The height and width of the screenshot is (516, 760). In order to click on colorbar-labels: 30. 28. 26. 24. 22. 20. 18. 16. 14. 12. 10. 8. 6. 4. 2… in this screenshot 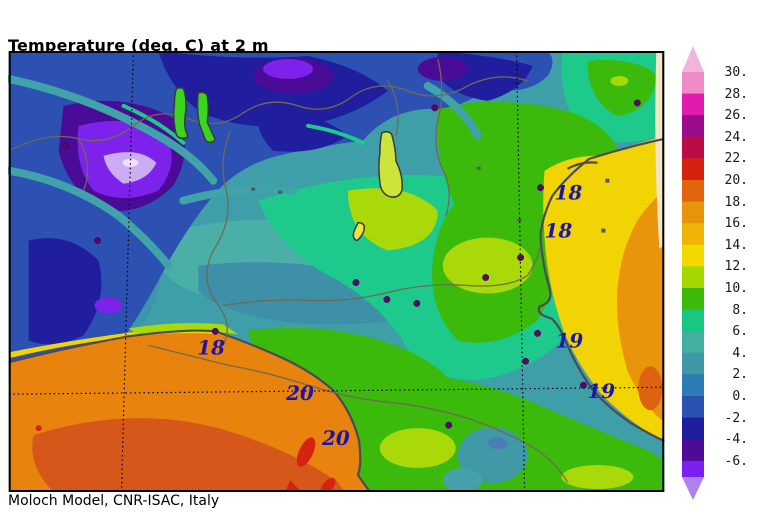, I will do `click(727, 274)`.